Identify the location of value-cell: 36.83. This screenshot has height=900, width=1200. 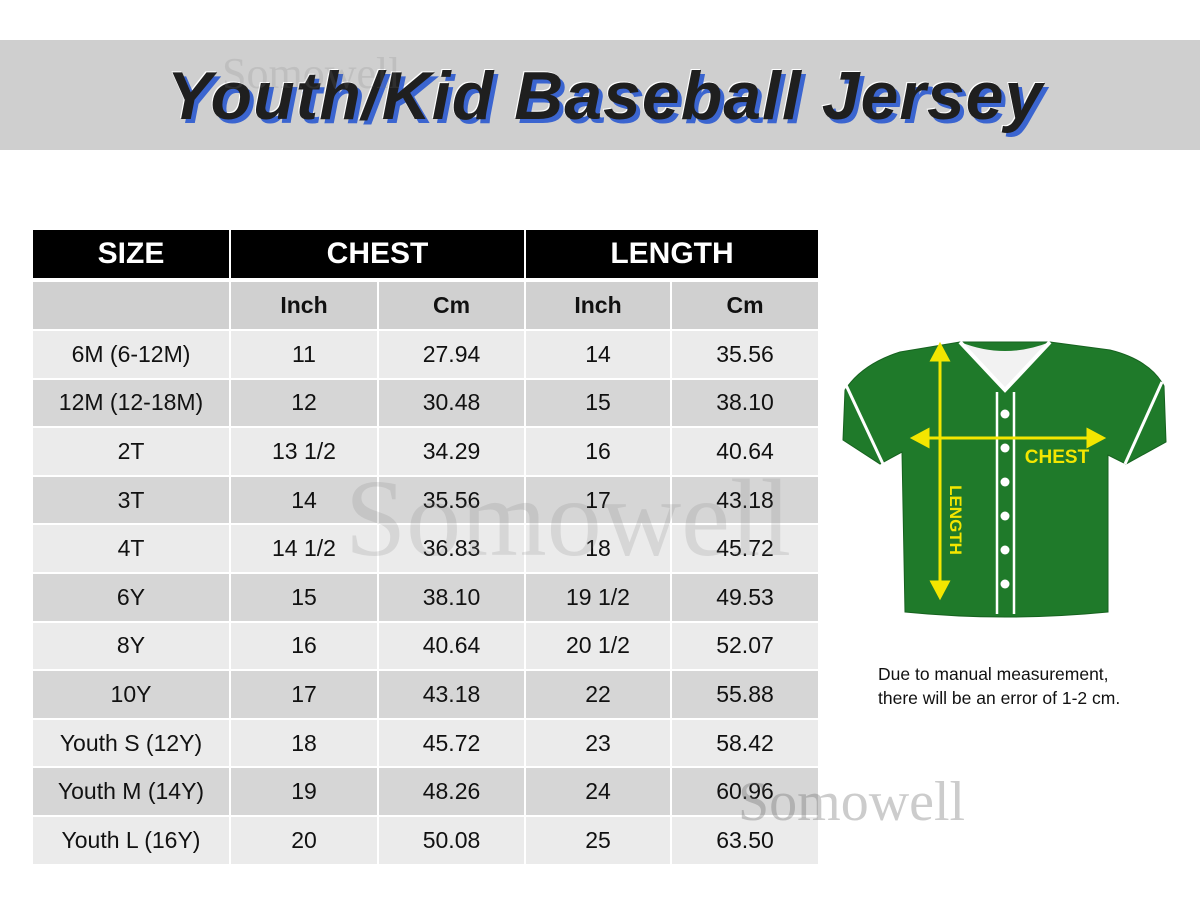
(452, 549).